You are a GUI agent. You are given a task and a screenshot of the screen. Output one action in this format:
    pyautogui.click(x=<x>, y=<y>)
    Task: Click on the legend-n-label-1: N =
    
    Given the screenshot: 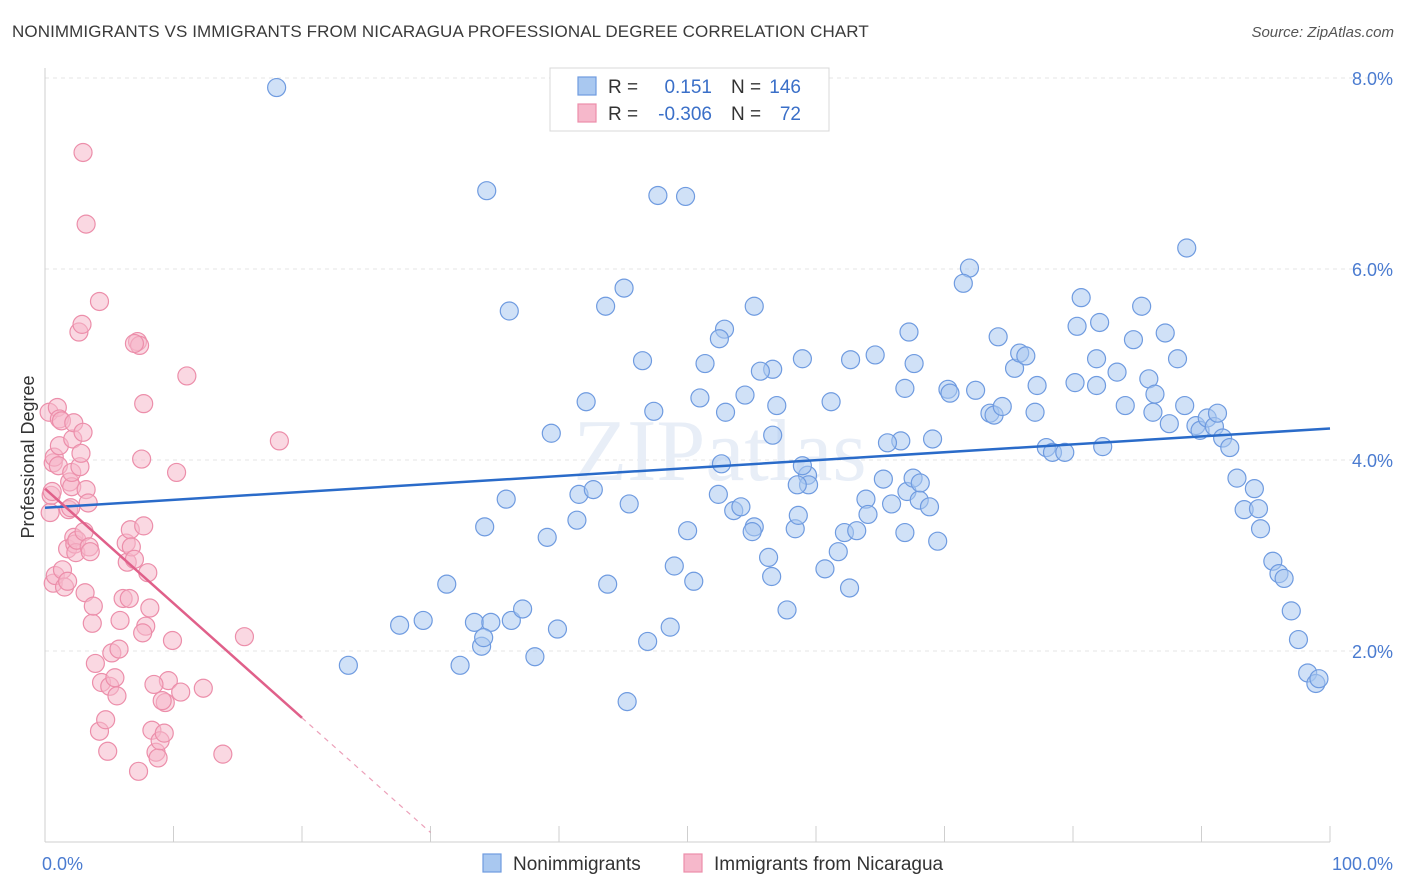 What is the action you would take?
    pyautogui.click(x=746, y=87)
    